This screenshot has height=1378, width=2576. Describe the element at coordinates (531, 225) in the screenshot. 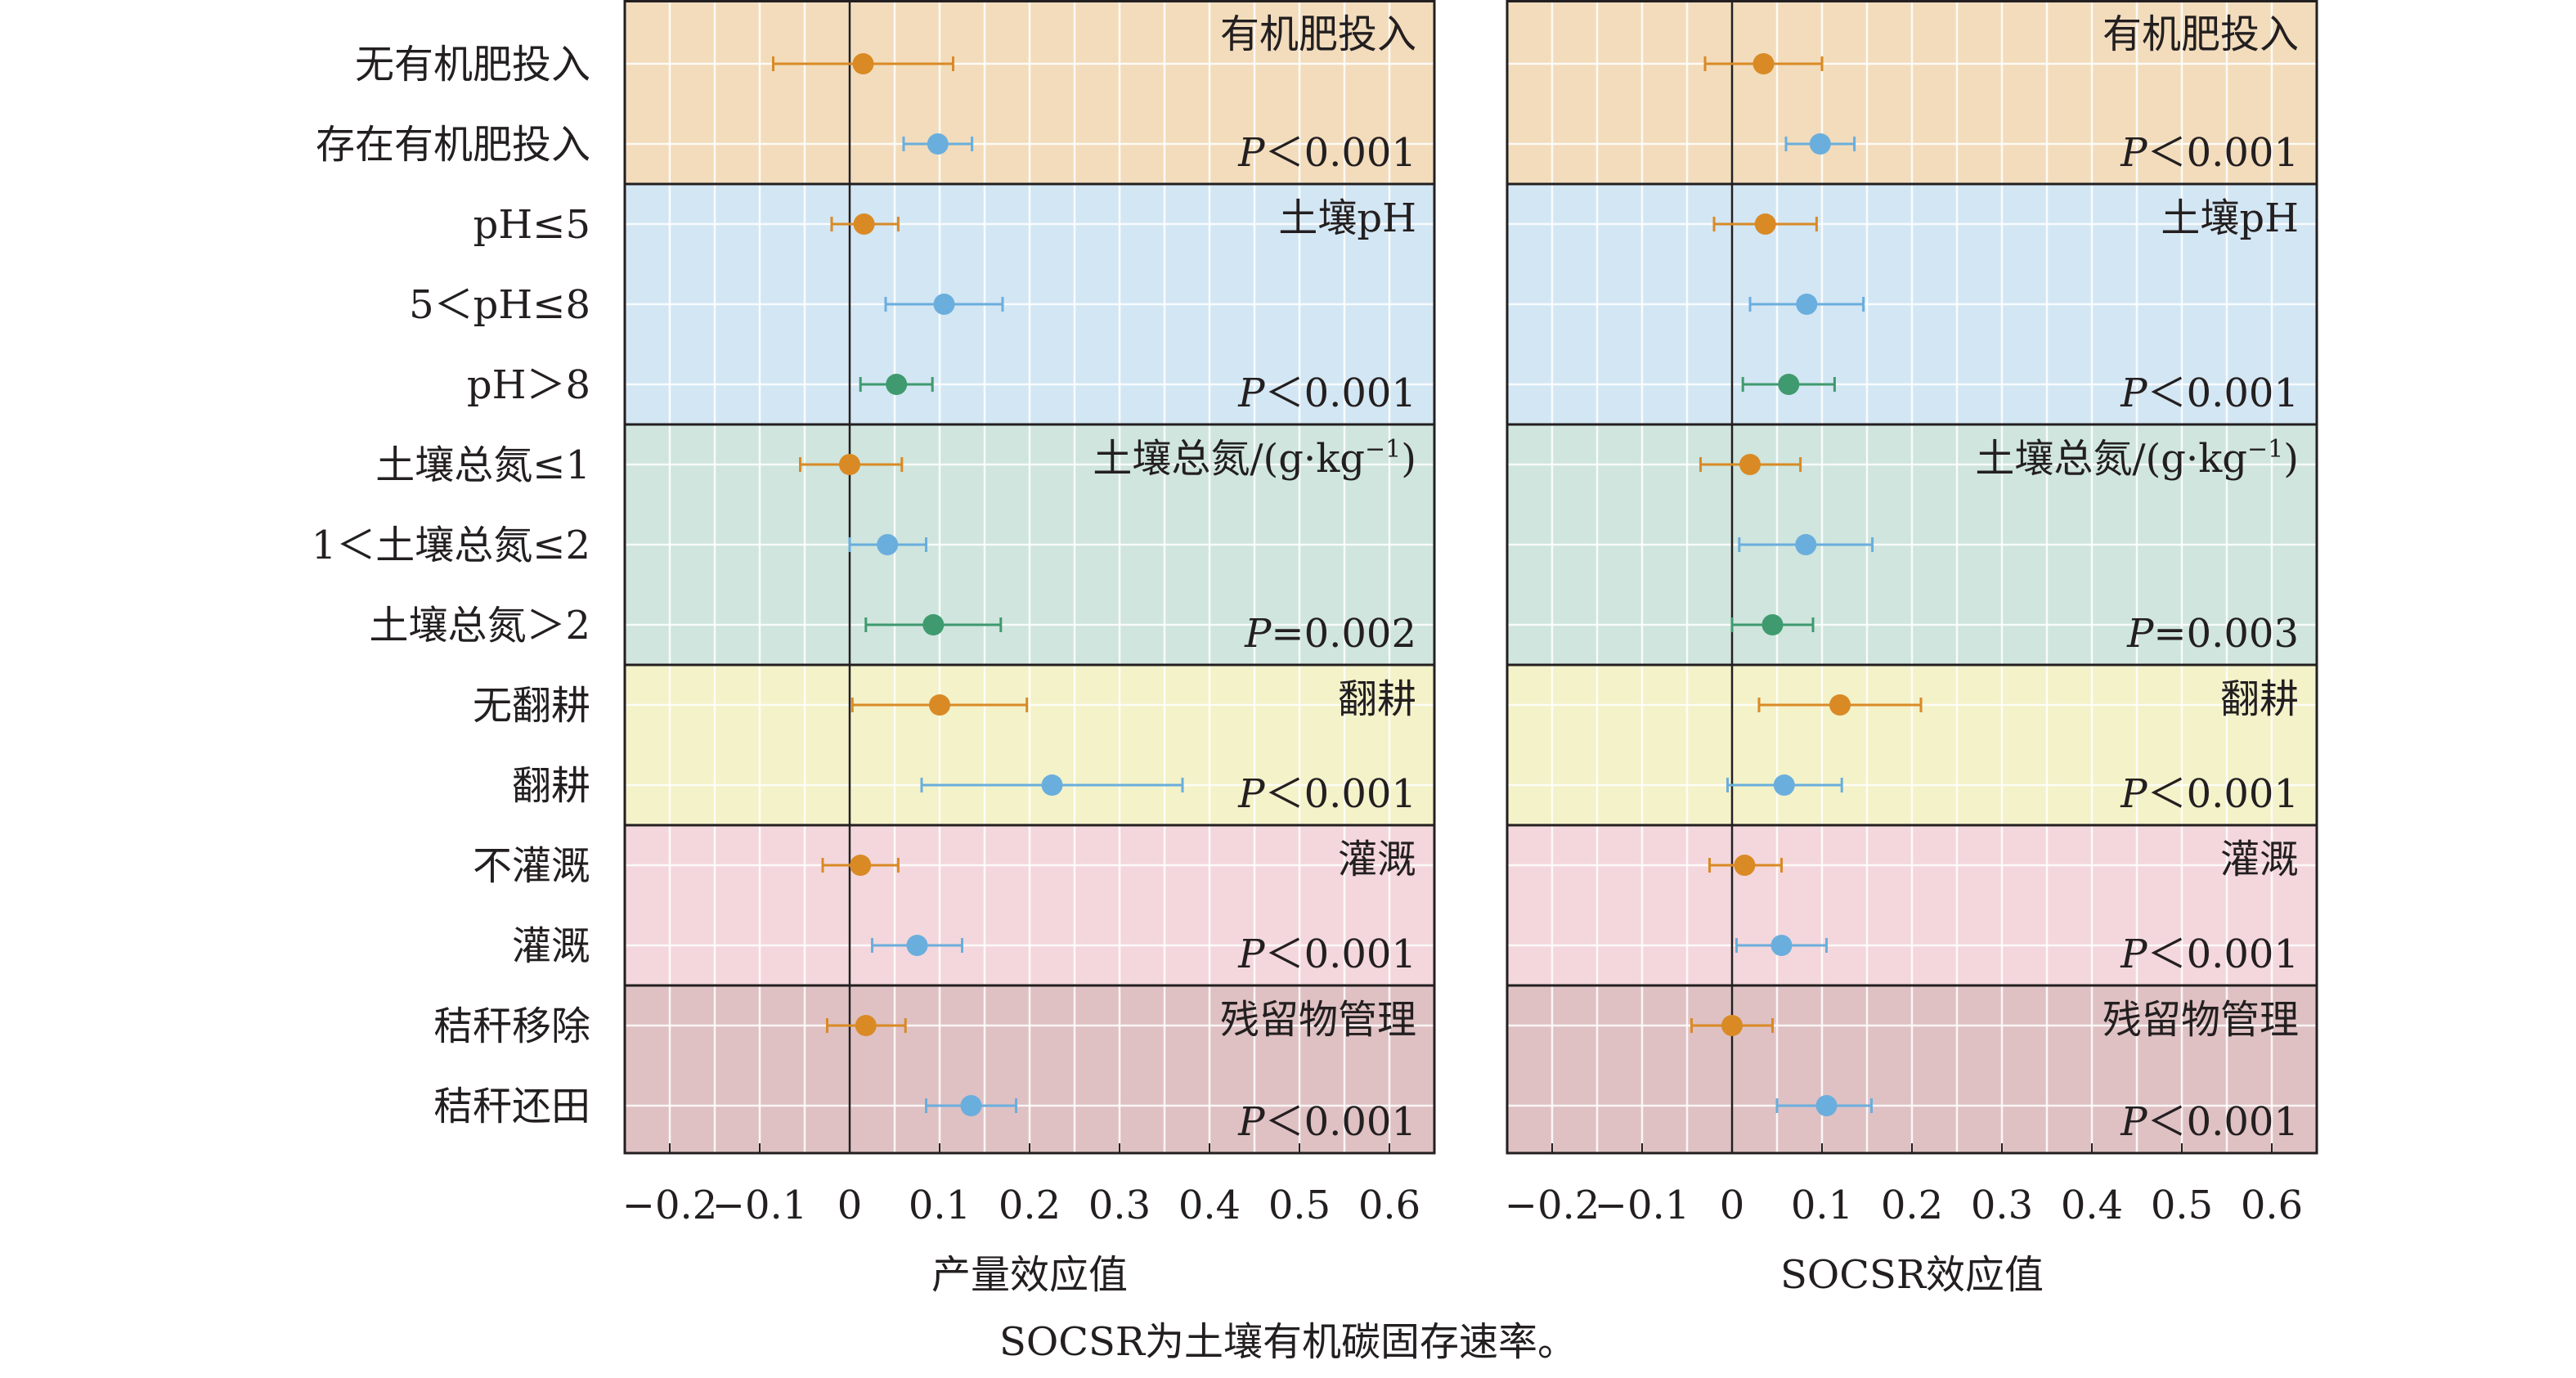

I see `row-label: pH≤5` at that location.